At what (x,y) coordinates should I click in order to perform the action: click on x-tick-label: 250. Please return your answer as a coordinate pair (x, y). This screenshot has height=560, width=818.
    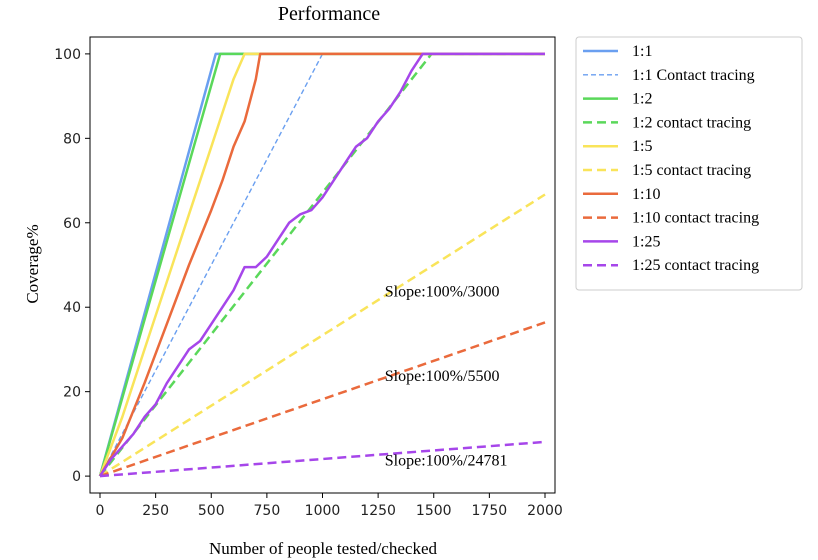
    Looking at the image, I should click on (155, 511).